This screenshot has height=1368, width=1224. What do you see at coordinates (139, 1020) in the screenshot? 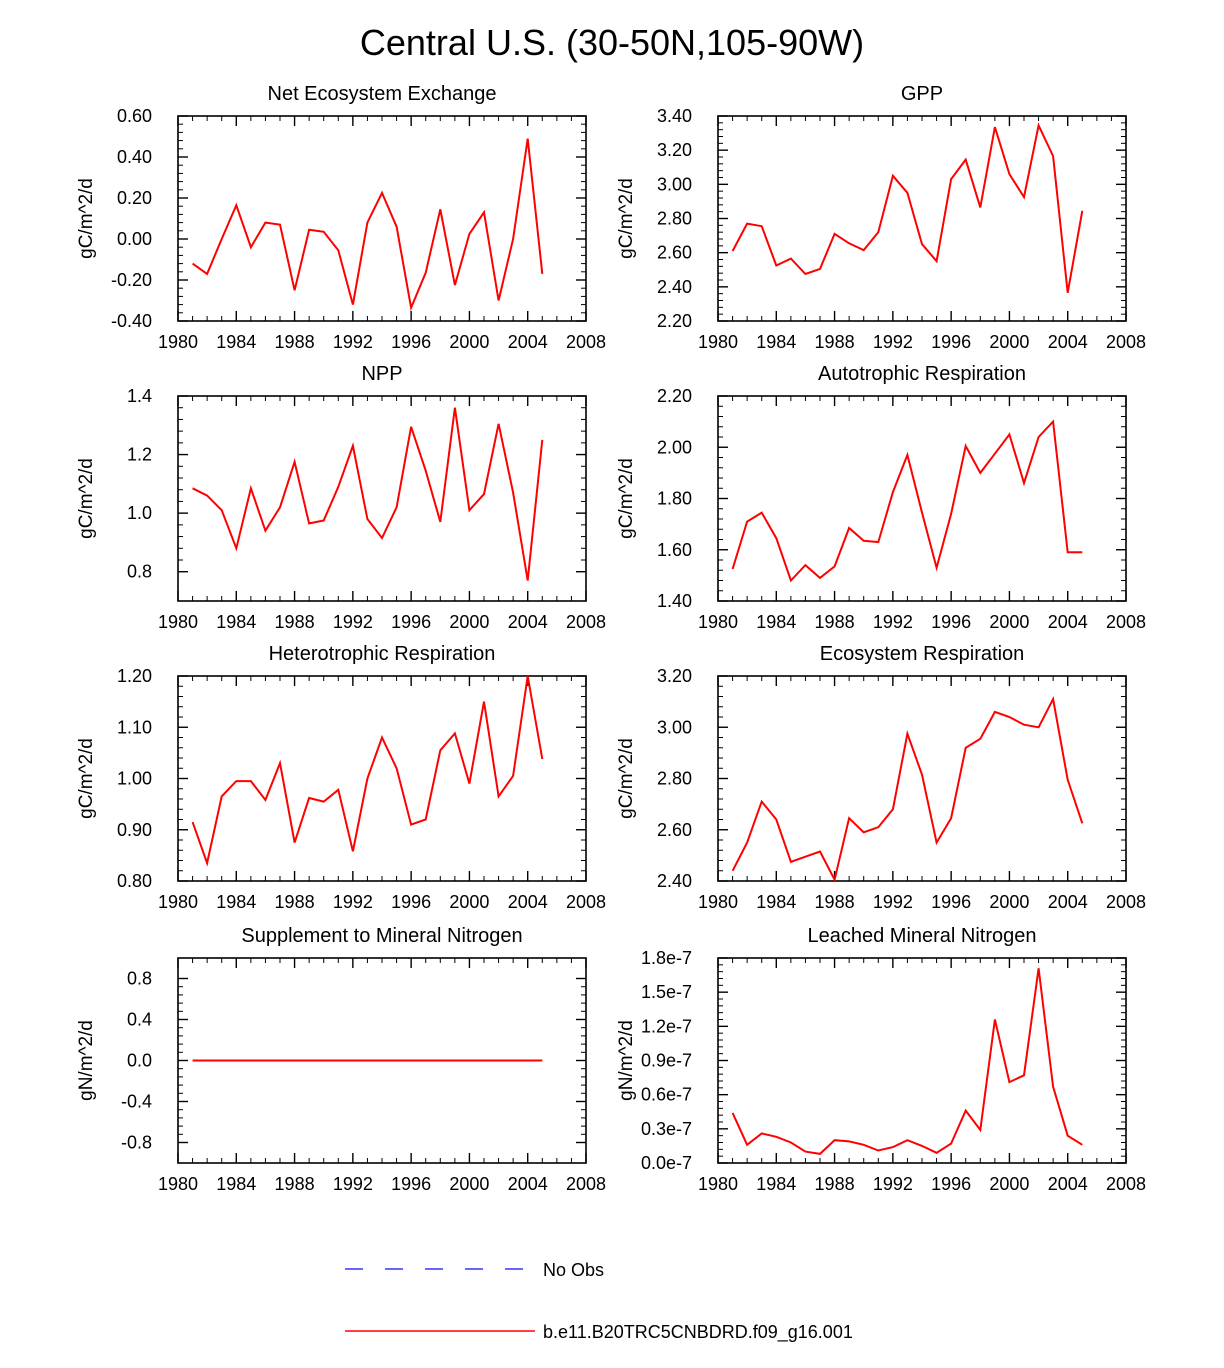
I see `y-tick-label: 0.4` at bounding box center [139, 1020].